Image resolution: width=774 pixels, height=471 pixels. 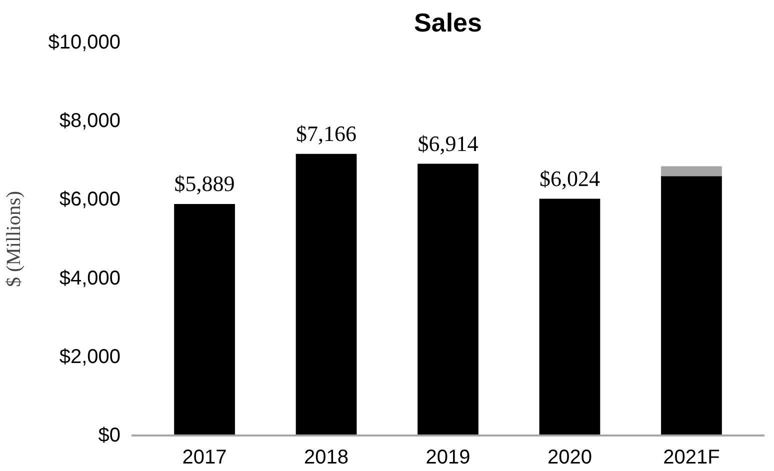 I want to click on x-tick-label: 2018, so click(x=326, y=457).